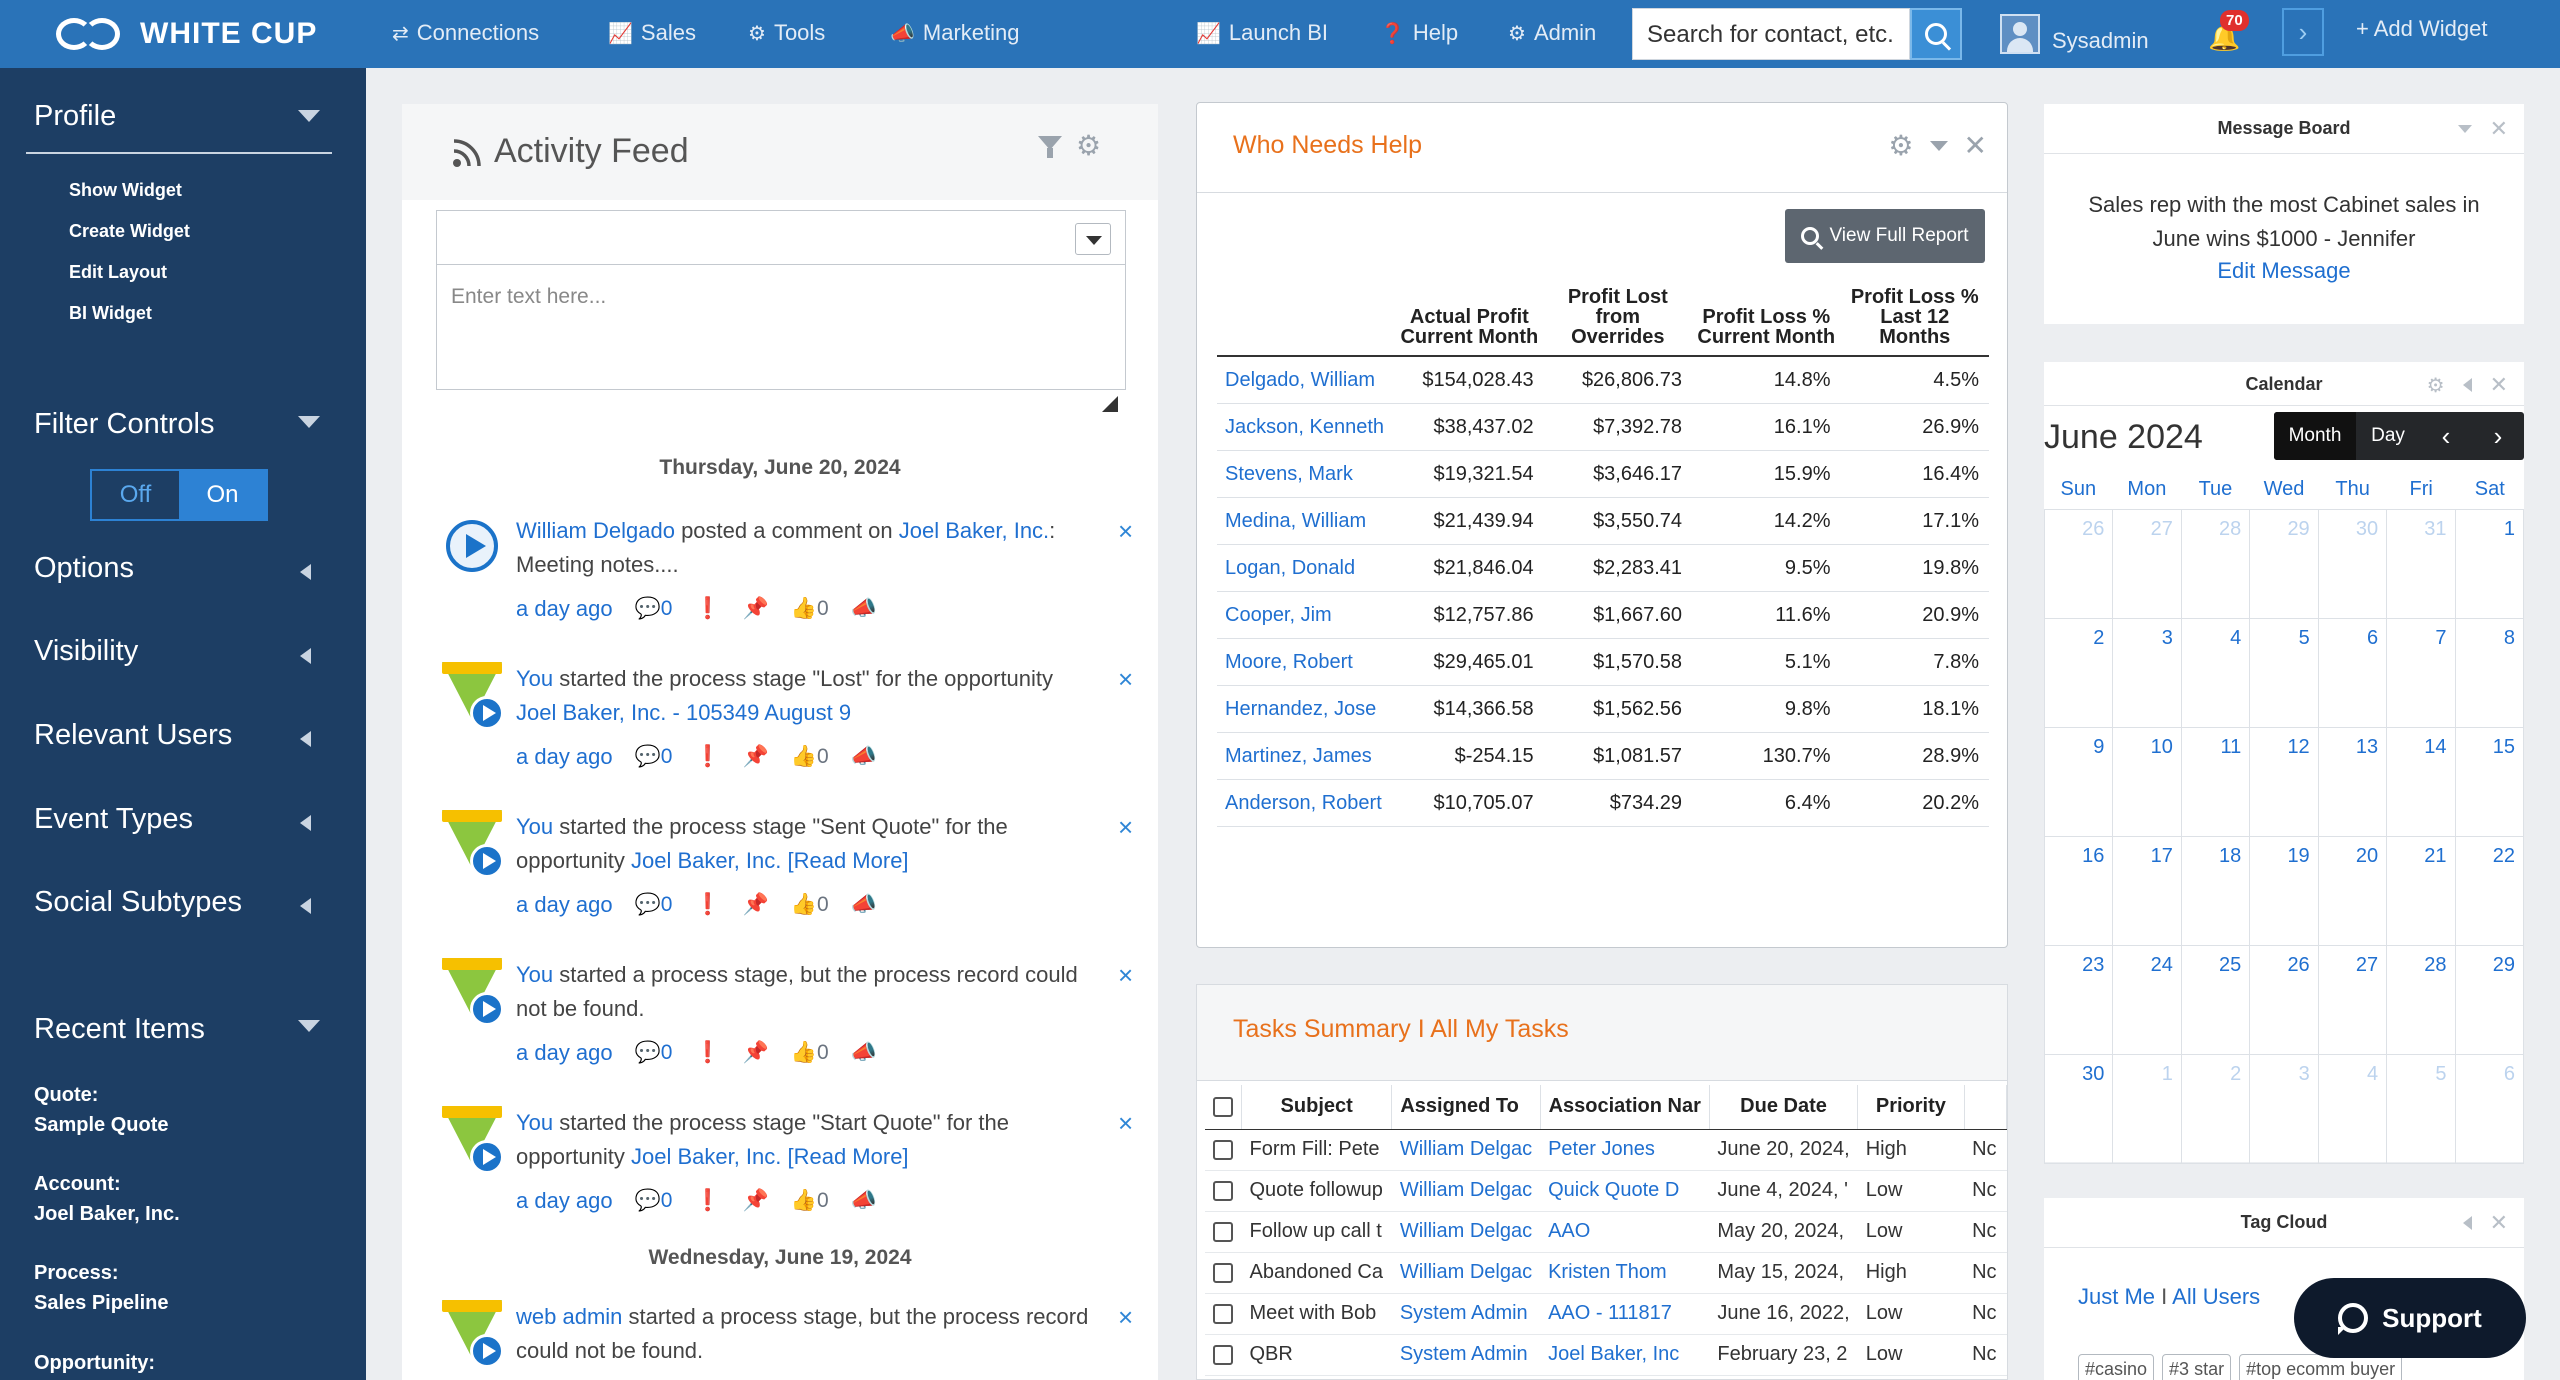 This screenshot has height=1380, width=2560. What do you see at coordinates (2147, 1000) in the screenshot?
I see `calendar-day-cell: 24` at bounding box center [2147, 1000].